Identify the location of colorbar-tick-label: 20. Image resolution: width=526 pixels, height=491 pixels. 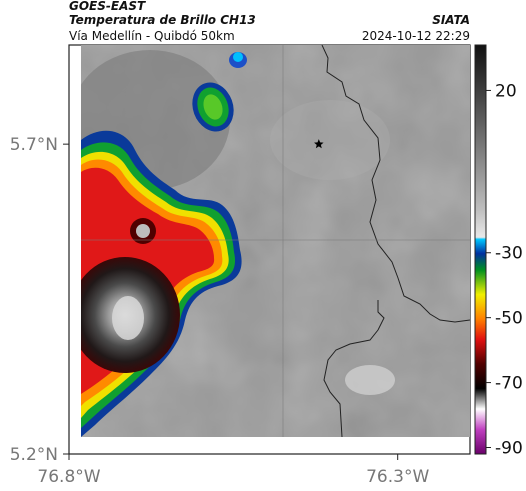
(506, 91).